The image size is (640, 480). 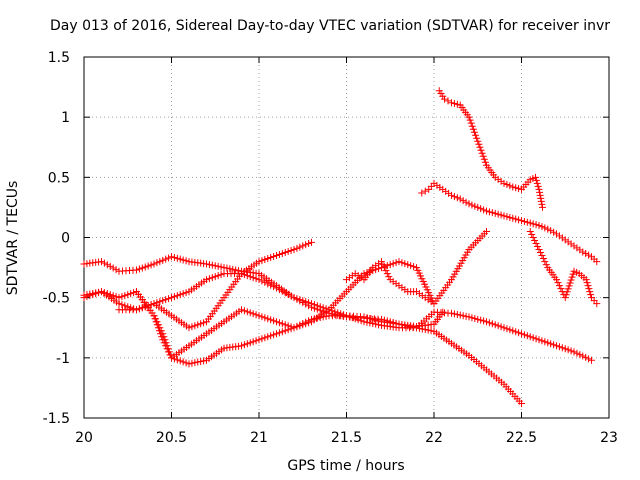 I want to click on y-tick-label: 0, so click(x=65, y=239).